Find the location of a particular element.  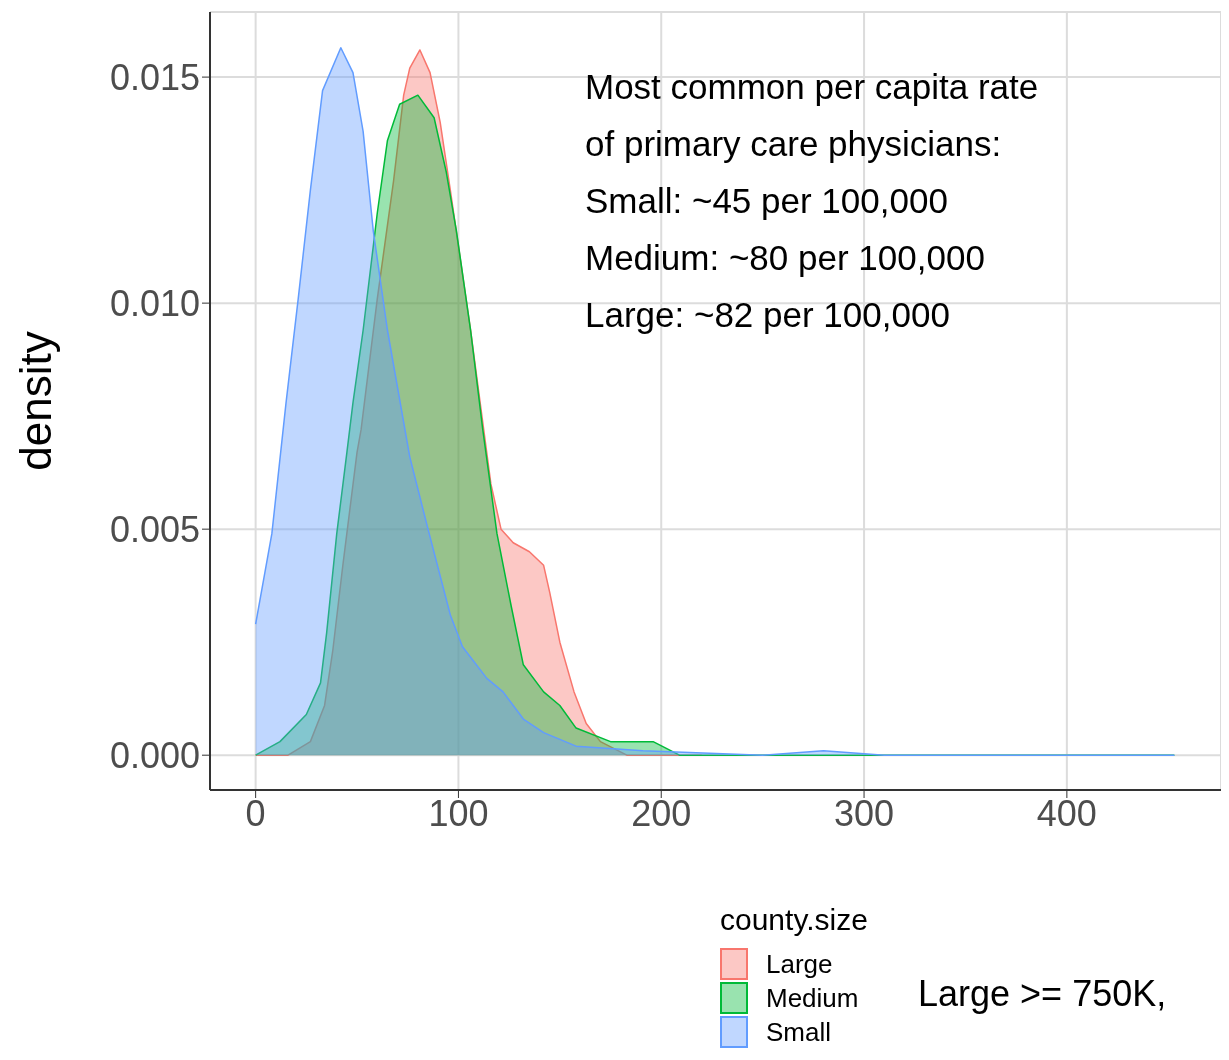

x-tick-label: 200 is located at coordinates (661, 813).